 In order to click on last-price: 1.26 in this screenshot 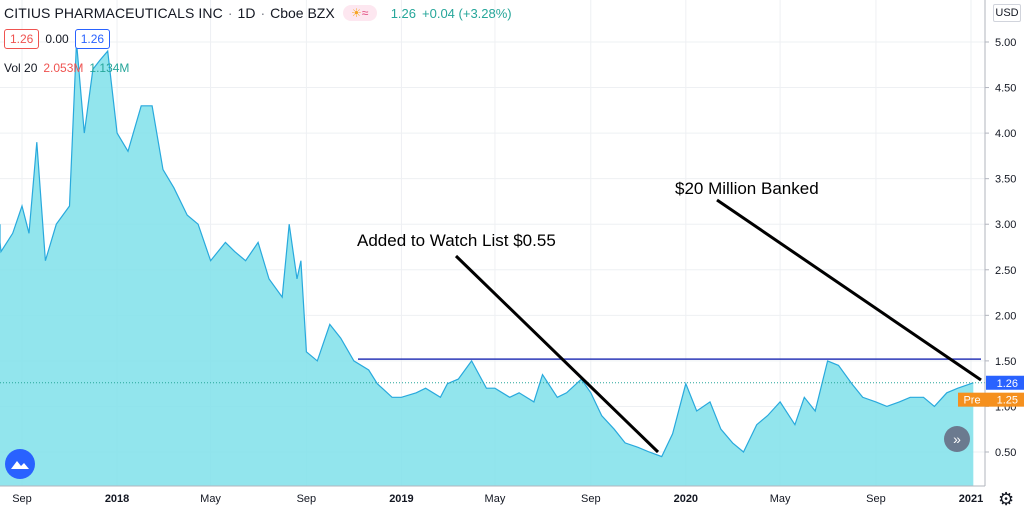, I will do `click(403, 13)`.